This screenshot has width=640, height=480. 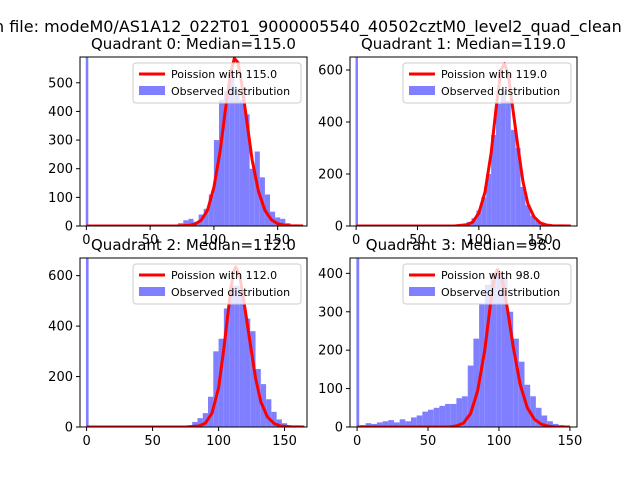 I want to click on legend-curve-label: Poission with 115.0, so click(x=224, y=74).